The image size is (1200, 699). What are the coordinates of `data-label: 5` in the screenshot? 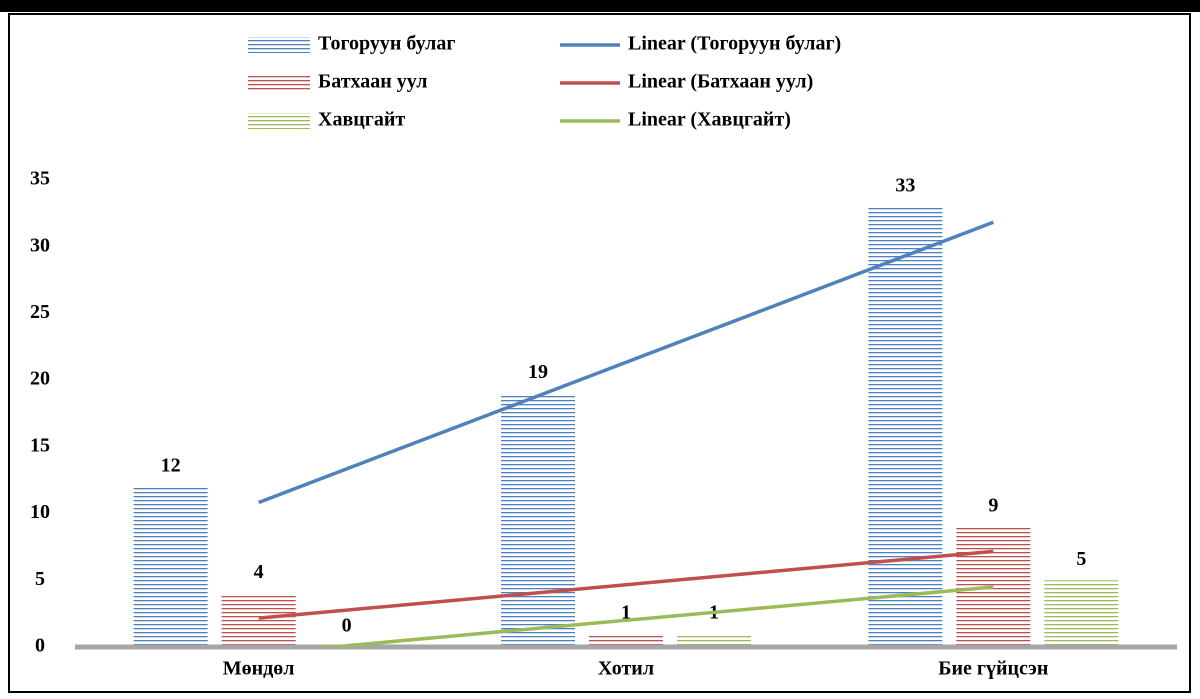 It's located at (1081, 559).